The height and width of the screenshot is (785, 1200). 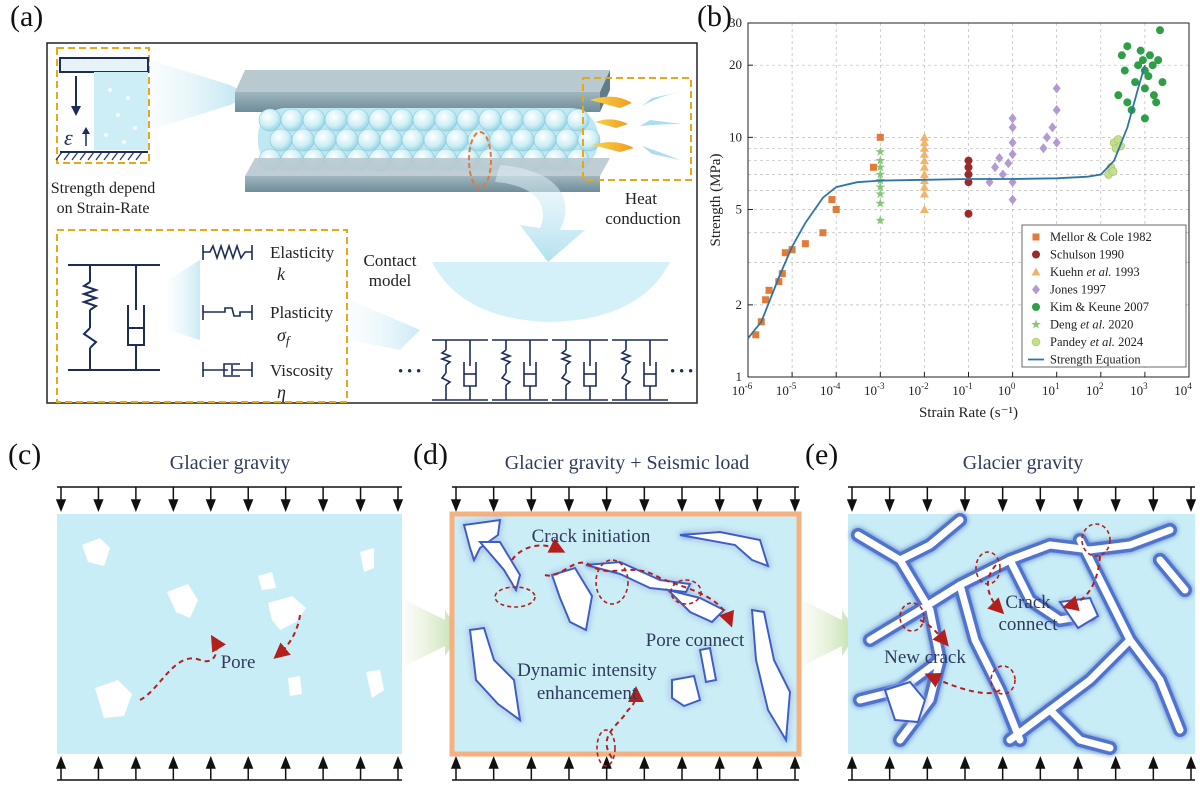 What do you see at coordinates (540, 213) in the screenshot?
I see `contact-arrow` at bounding box center [540, 213].